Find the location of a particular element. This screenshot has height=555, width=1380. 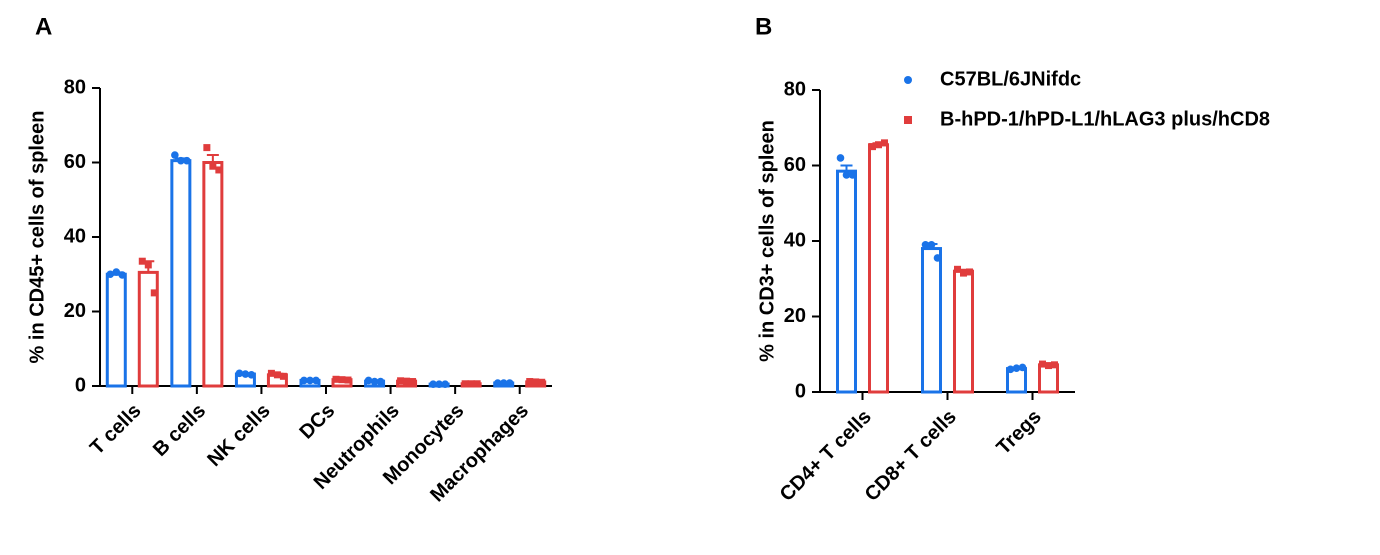

panel-label: B is located at coordinates (763, 26).